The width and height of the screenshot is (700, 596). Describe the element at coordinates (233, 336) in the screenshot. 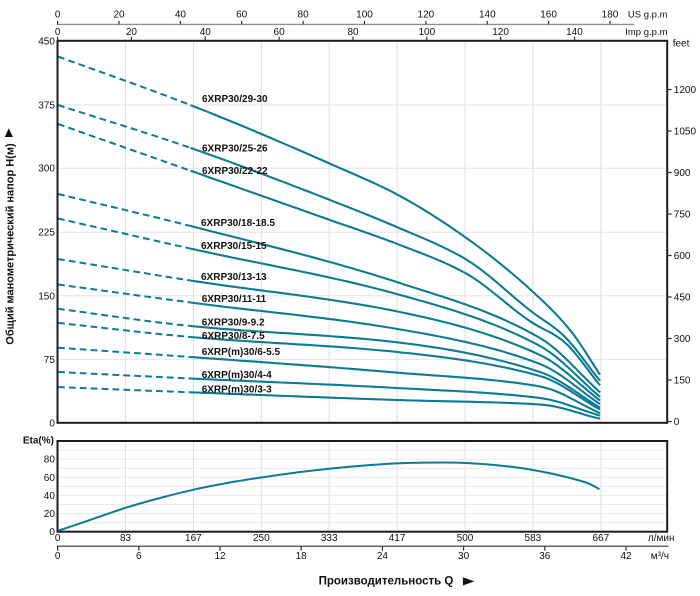

I see `svg-text: 6XRP30/8-7.5` at that location.